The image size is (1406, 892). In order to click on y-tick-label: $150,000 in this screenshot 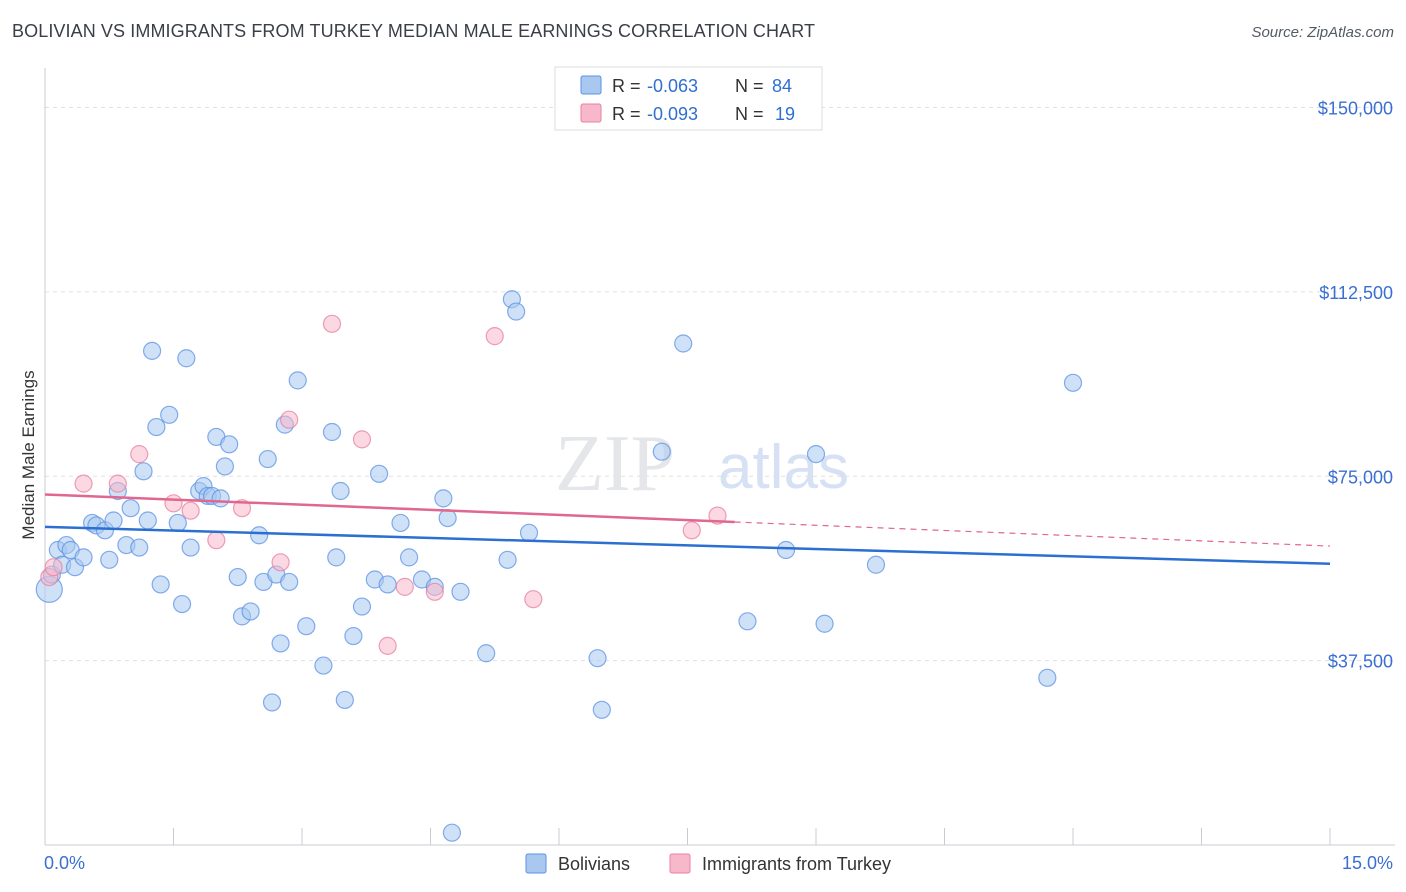, I will do `click(1355, 109)`.